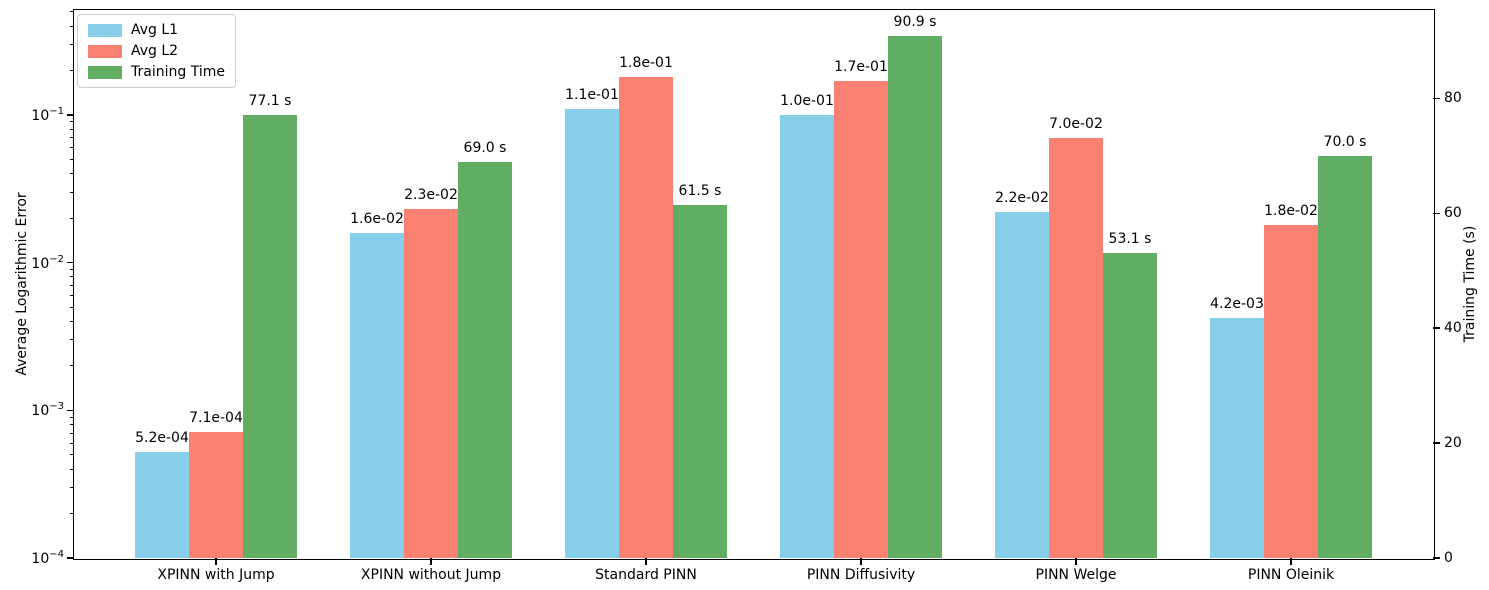  Describe the element at coordinates (1237, 304) in the screenshot. I see `bar-value-label: 4.2e-03` at that location.